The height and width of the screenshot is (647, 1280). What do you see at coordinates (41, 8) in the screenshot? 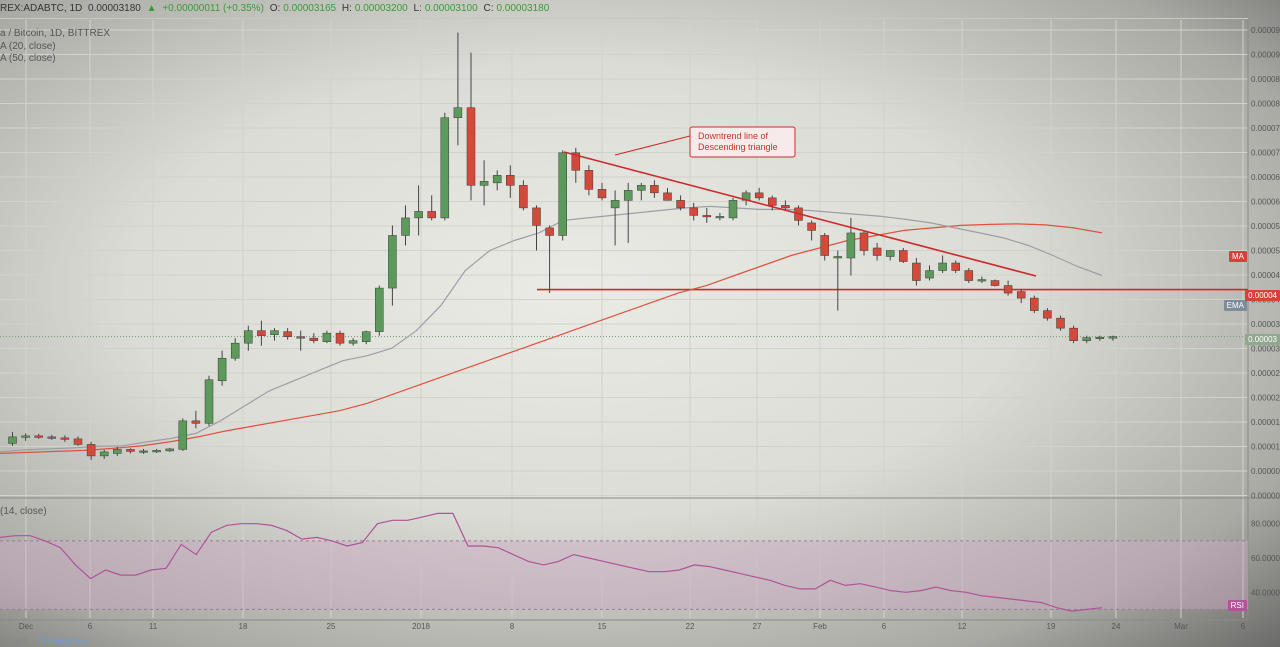
I see `symbol-name: REX:ADABTC, 1D` at bounding box center [41, 8].